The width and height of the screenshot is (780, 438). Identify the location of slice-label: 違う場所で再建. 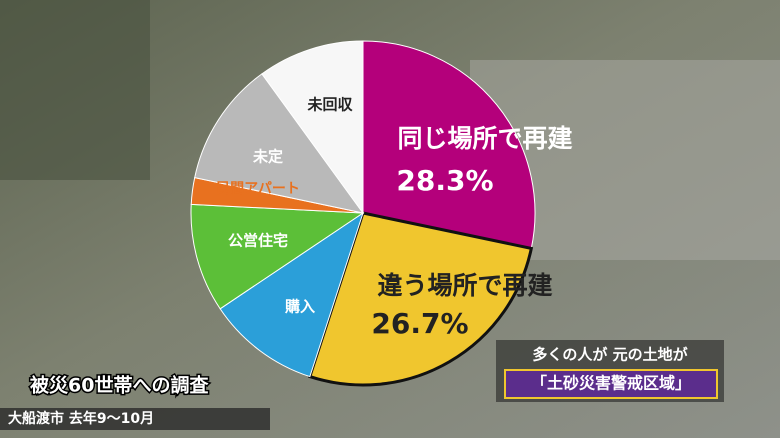
(464, 285).